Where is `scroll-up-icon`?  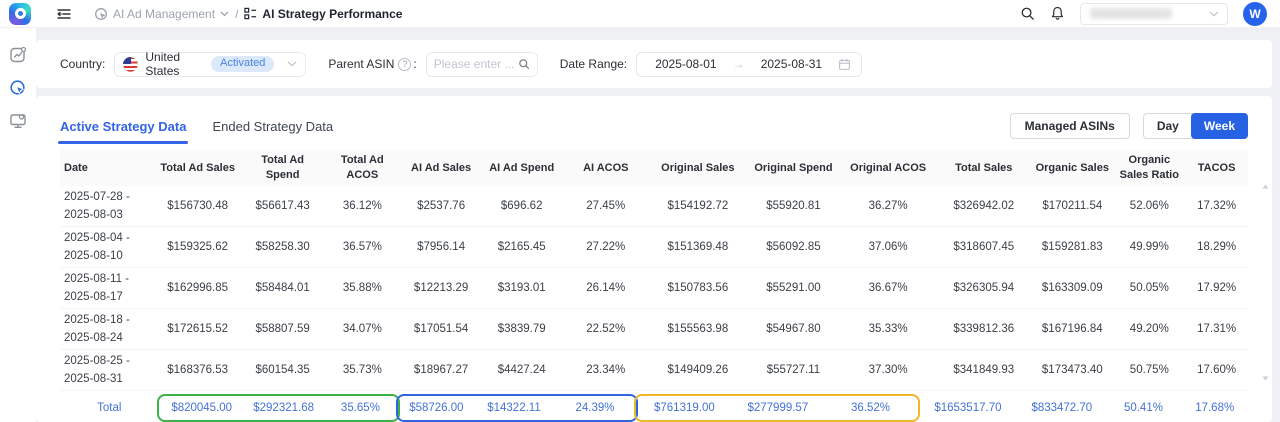
scroll-up-icon is located at coordinates (1265, 186).